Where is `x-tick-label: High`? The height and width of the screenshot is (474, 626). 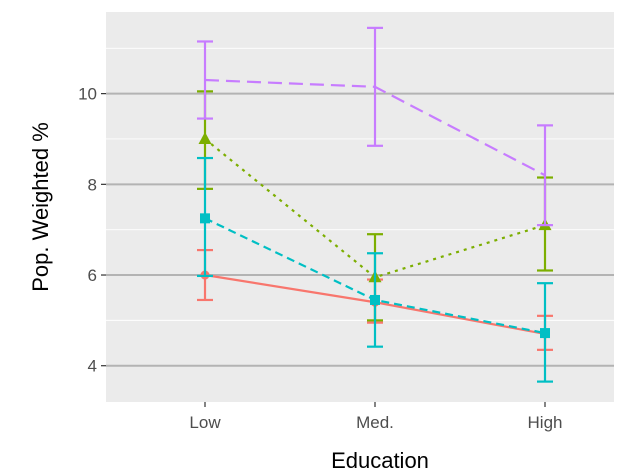
x-tick-label: High is located at coordinates (545, 422).